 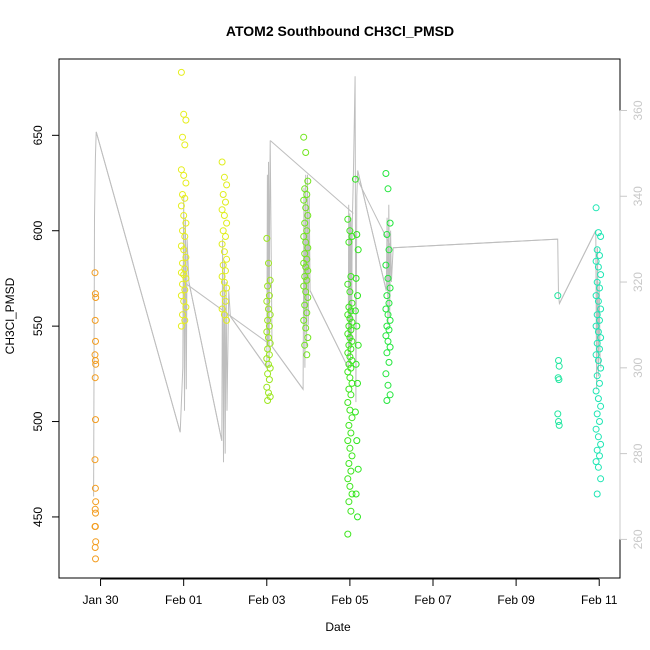 I want to click on x-tick-label: Feb 07, so click(x=433, y=600).